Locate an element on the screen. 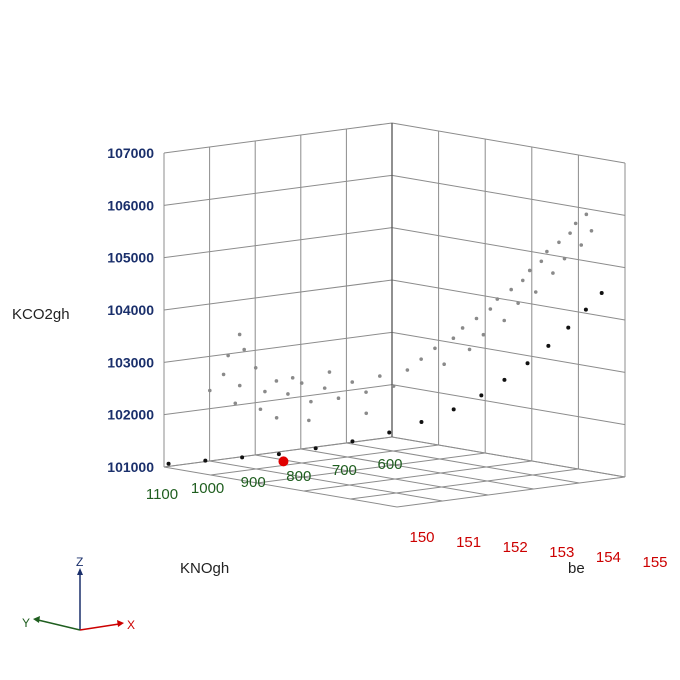 This screenshot has width=680, height=680. x-tick-label: 151 is located at coordinates (468, 542).